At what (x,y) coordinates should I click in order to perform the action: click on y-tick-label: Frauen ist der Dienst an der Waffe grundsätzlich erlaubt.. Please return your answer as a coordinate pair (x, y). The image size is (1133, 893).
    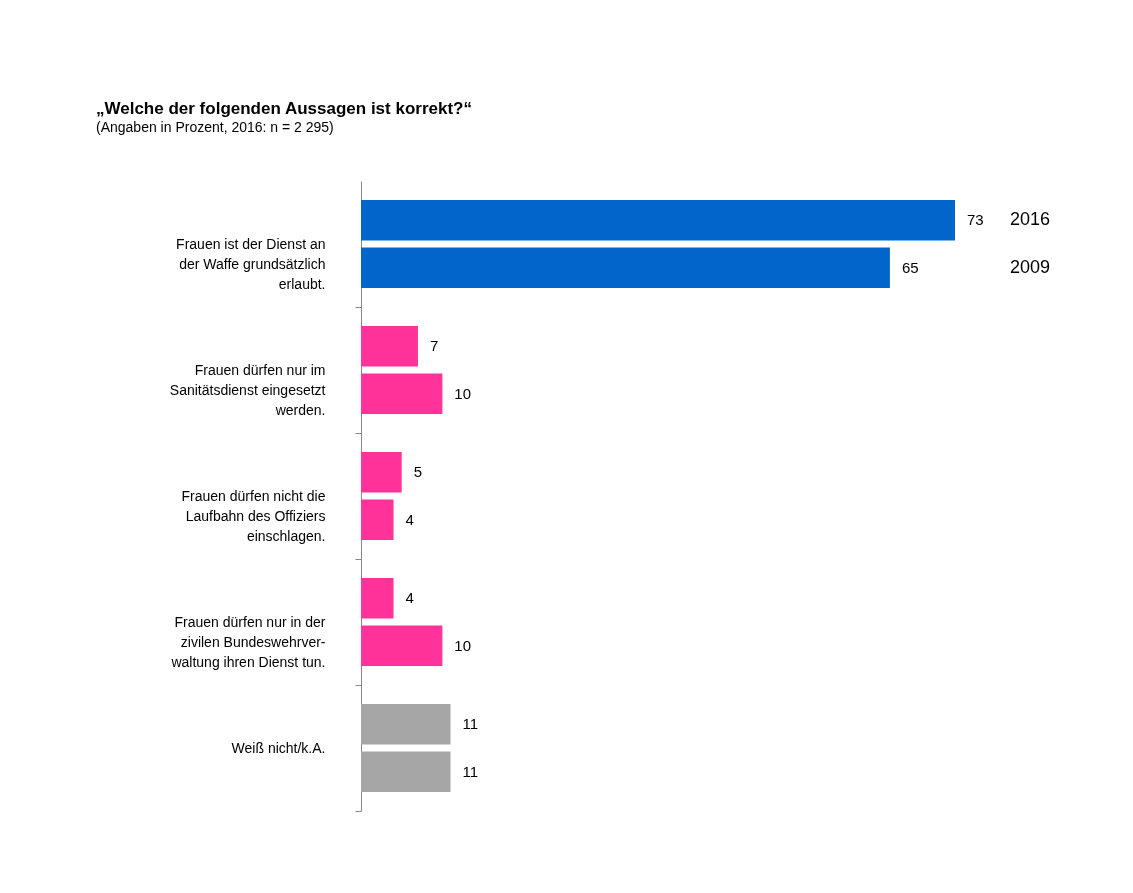
    Looking at the image, I should click on (251, 263).